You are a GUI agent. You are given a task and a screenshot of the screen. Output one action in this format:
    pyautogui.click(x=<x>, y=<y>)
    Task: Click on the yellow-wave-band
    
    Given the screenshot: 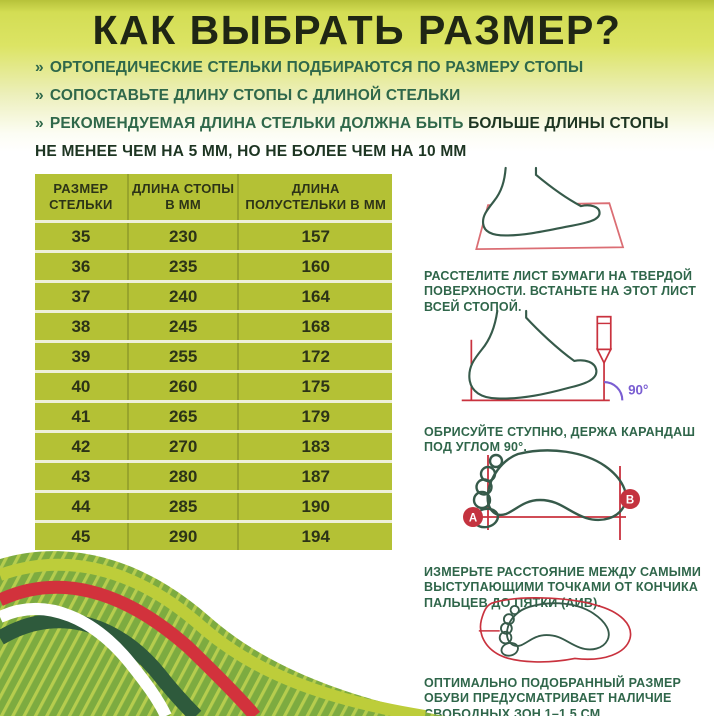 What is the action you would take?
    pyautogui.click(x=213, y=637)
    